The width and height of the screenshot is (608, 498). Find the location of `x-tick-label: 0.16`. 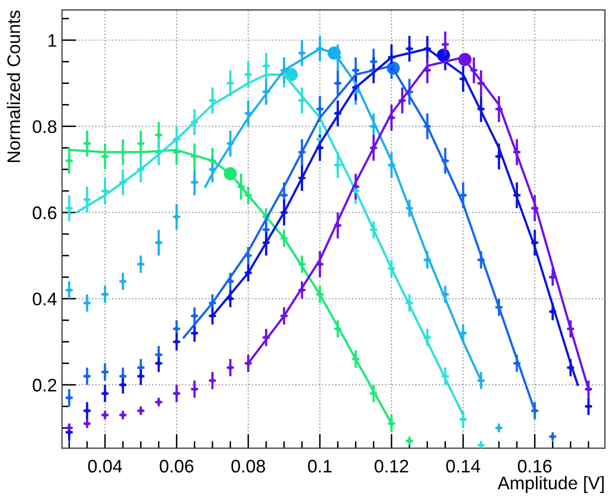

x-tick-label: 0.16 is located at coordinates (535, 466).